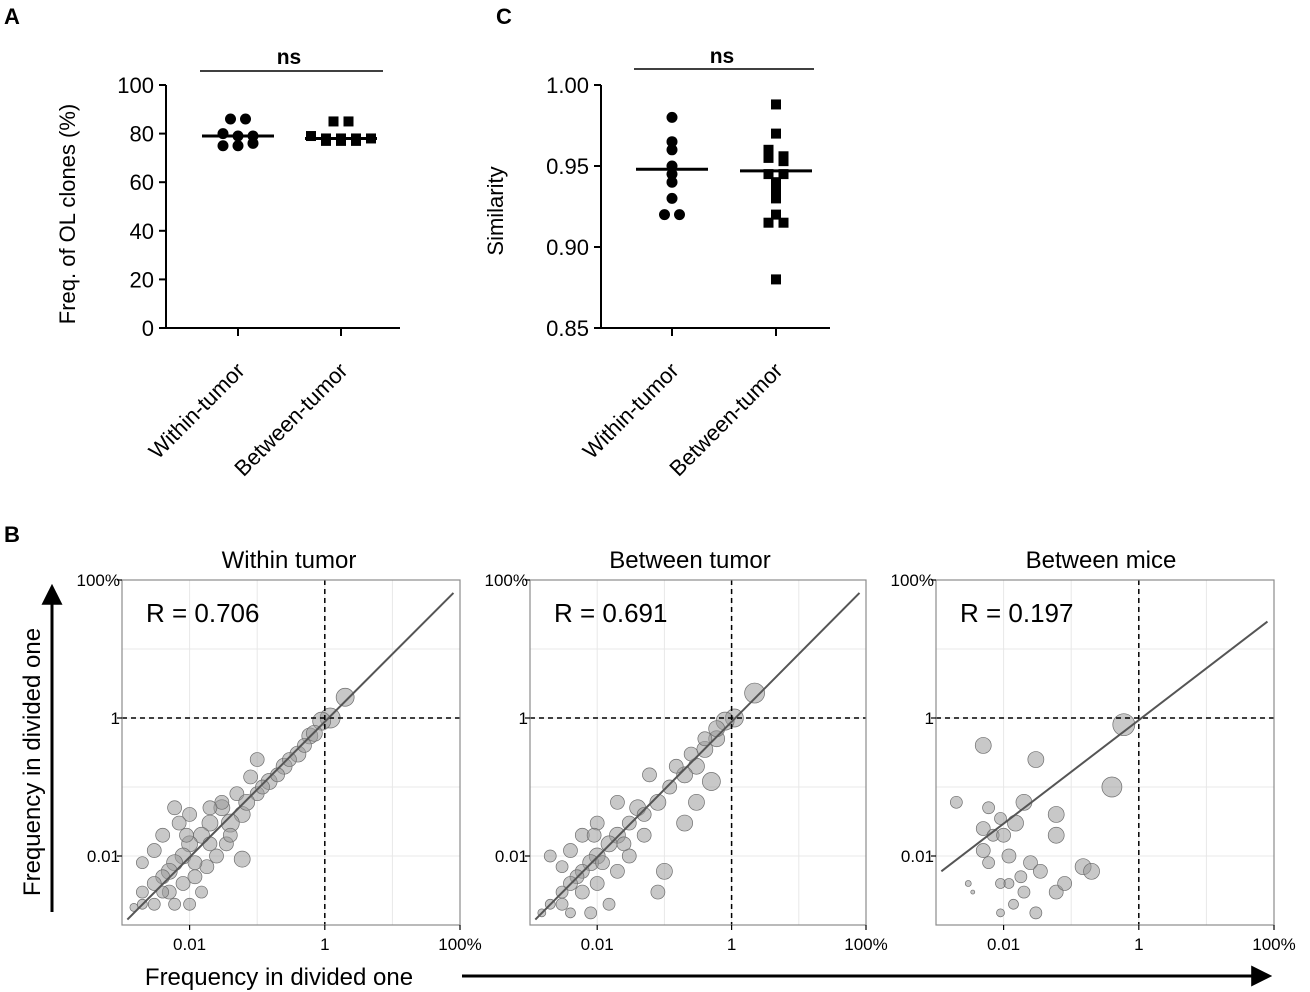 Image resolution: width=1310 pixels, height=992 pixels. I want to click on x-tick-label: Between-tumor, so click(725, 419).